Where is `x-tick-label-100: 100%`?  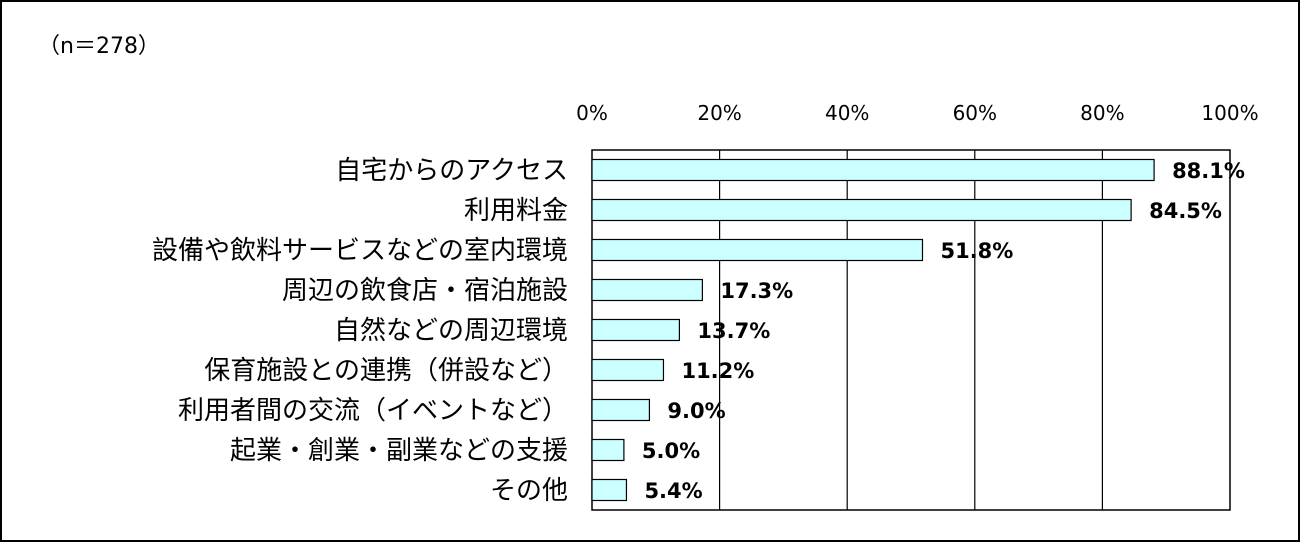
x-tick-label-100: 100% is located at coordinates (1229, 113).